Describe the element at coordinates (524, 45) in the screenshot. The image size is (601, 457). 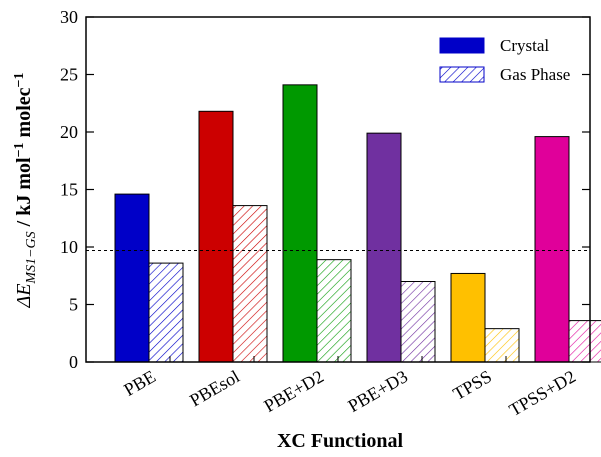
I see `legend-label-crystal: Crystal` at that location.